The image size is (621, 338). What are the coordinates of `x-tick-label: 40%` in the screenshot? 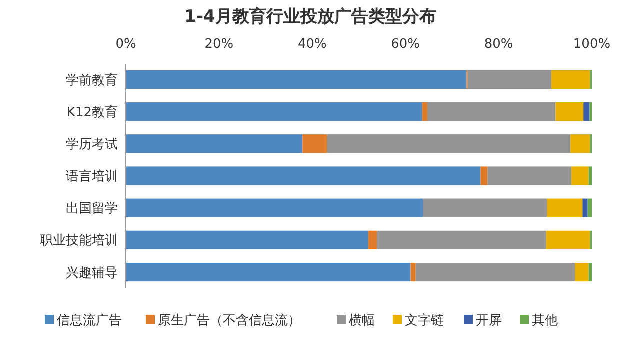 It's located at (312, 44).